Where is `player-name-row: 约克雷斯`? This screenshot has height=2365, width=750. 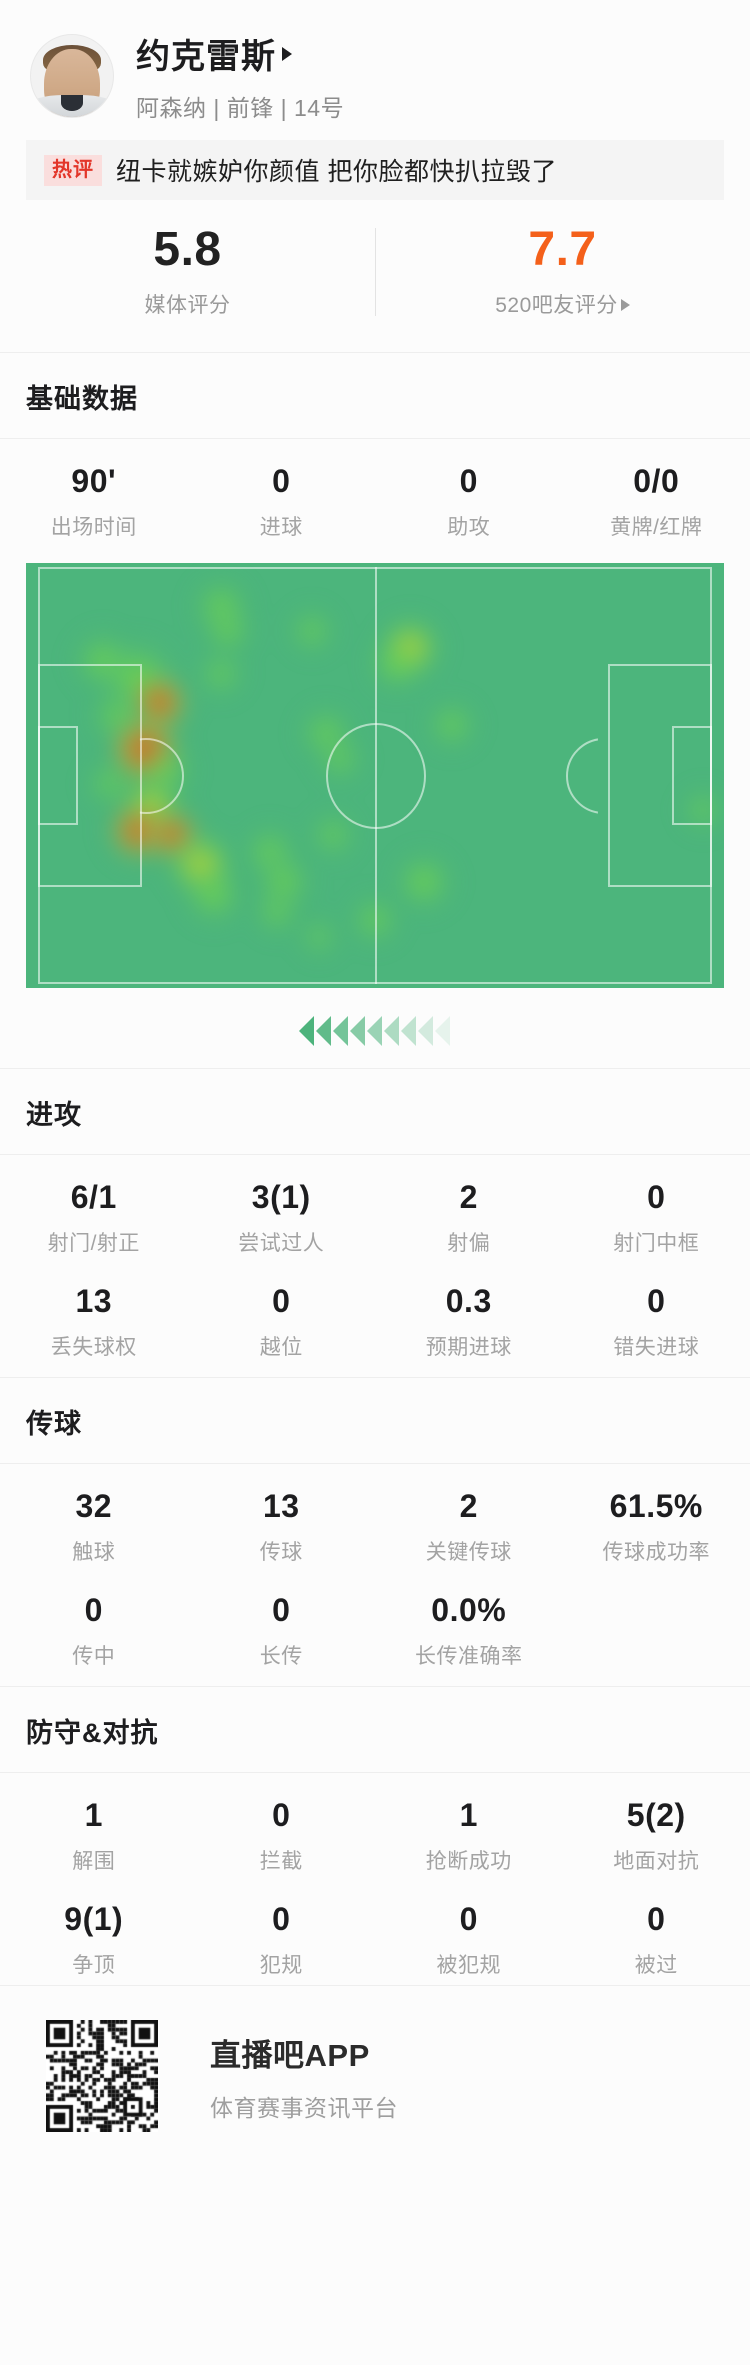 player-name-row: 约克雷斯 is located at coordinates (240, 53).